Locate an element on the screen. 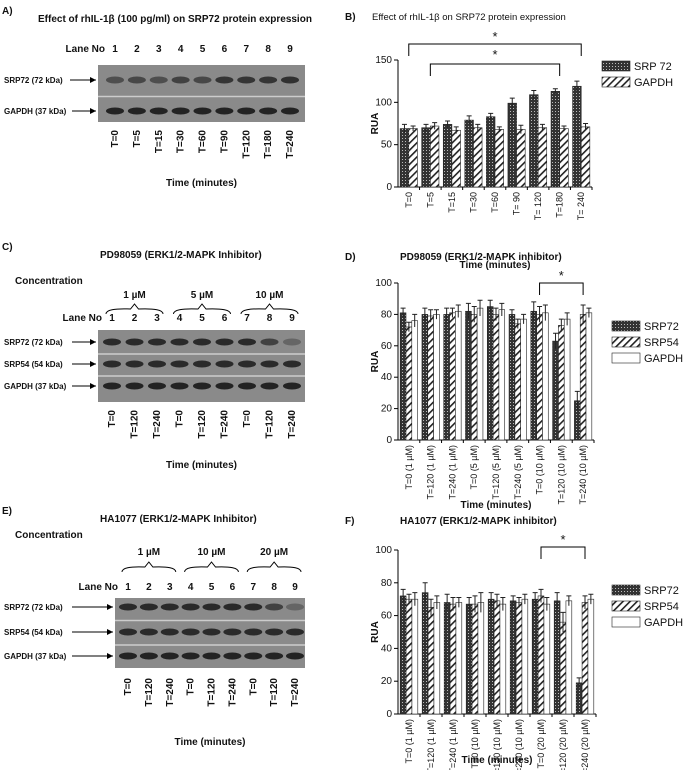 Image resolution: width=685 pixels, height=770 pixels. x-tick-label: T=240 (5 µM) is located at coordinates (518, 472).